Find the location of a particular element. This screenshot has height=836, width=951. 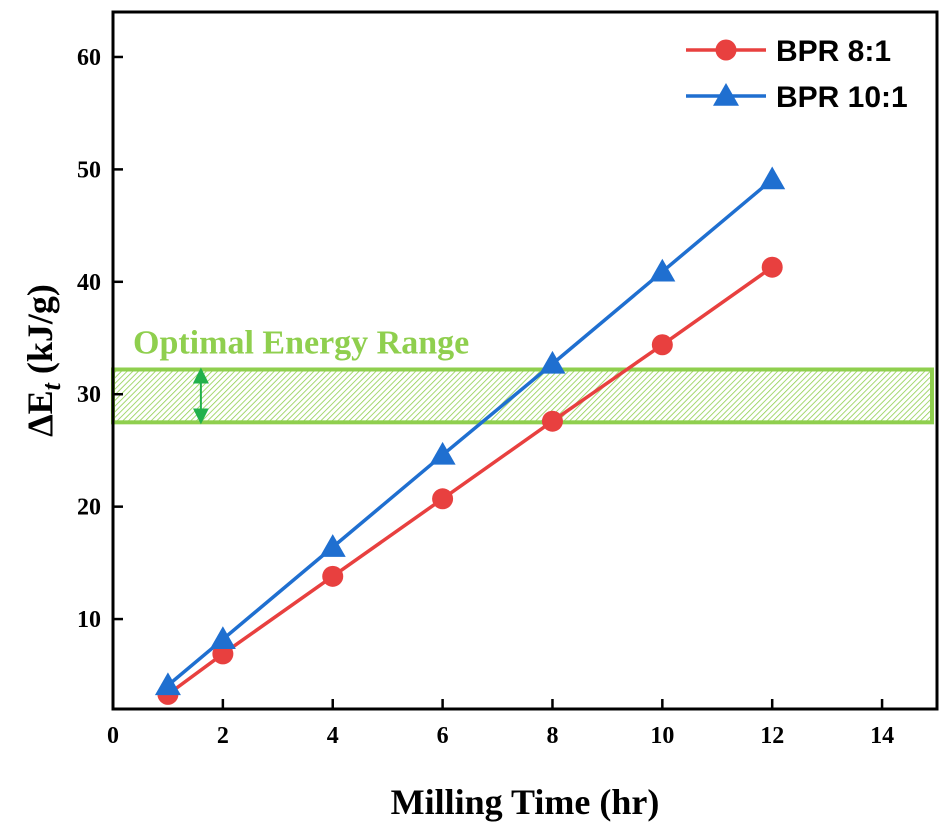

x-tick-label: 10 is located at coordinates (662, 736).